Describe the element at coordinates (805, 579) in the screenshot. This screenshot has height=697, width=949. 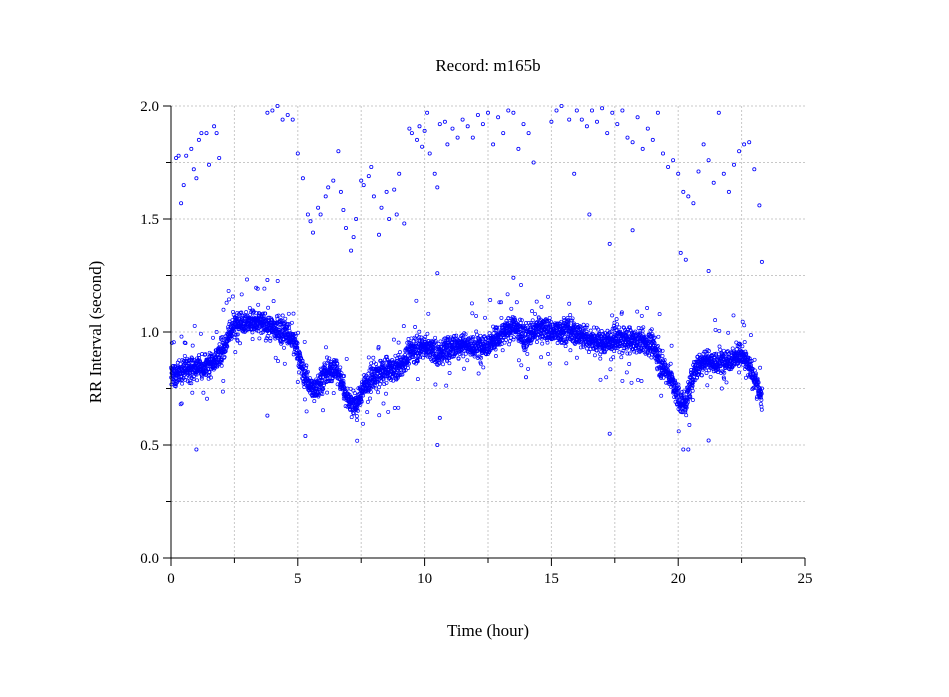
I see `x-tick-label: 25` at that location.